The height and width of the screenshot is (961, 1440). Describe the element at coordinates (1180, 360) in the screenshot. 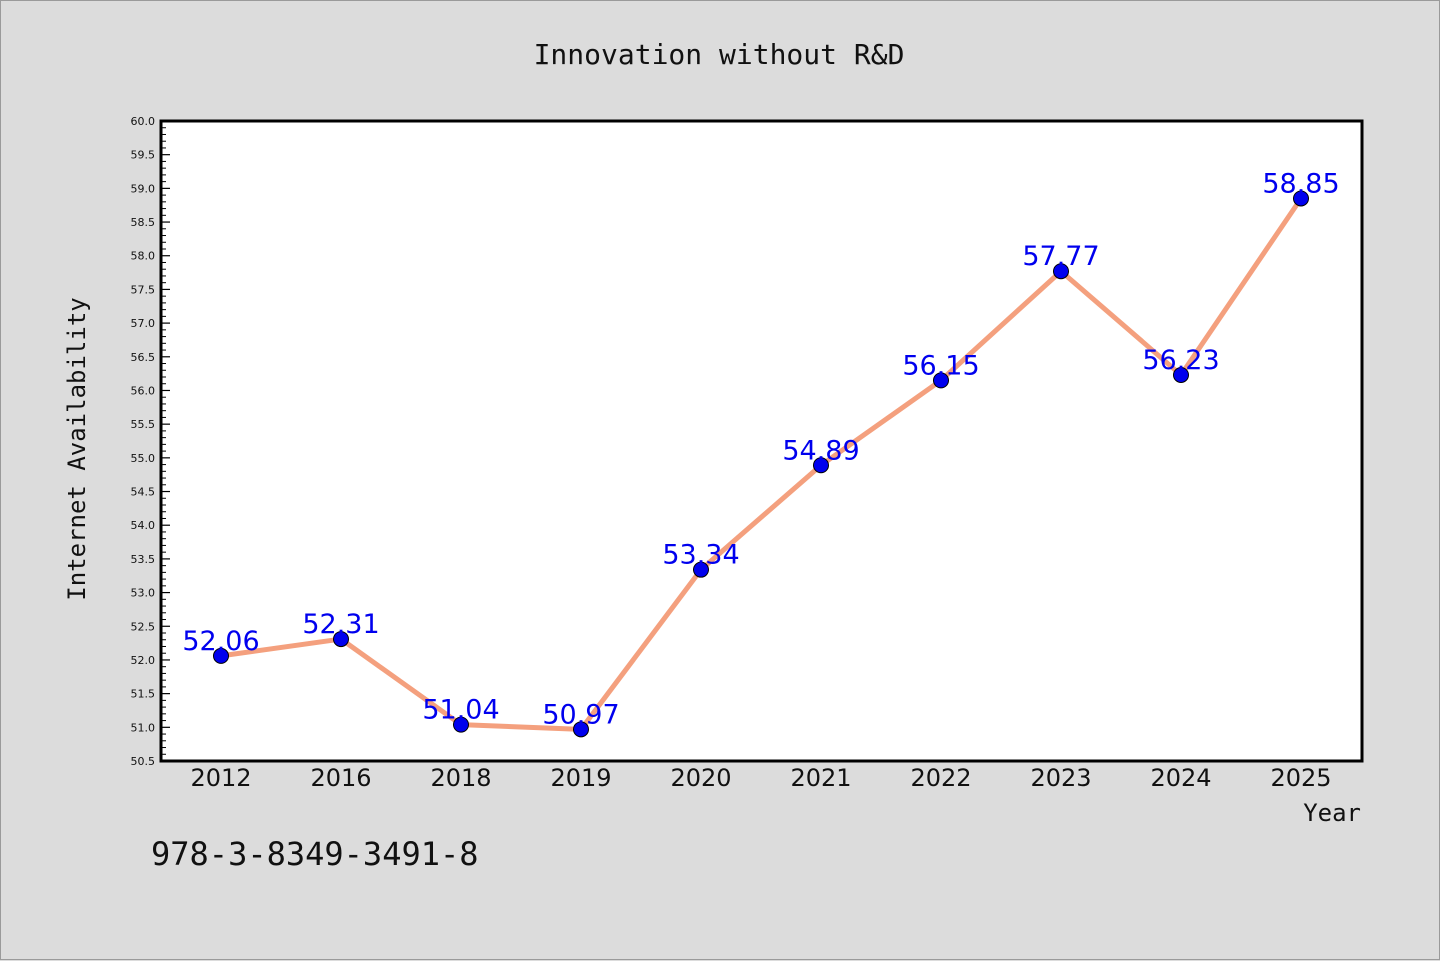

I see `data-label: 56.23` at that location.